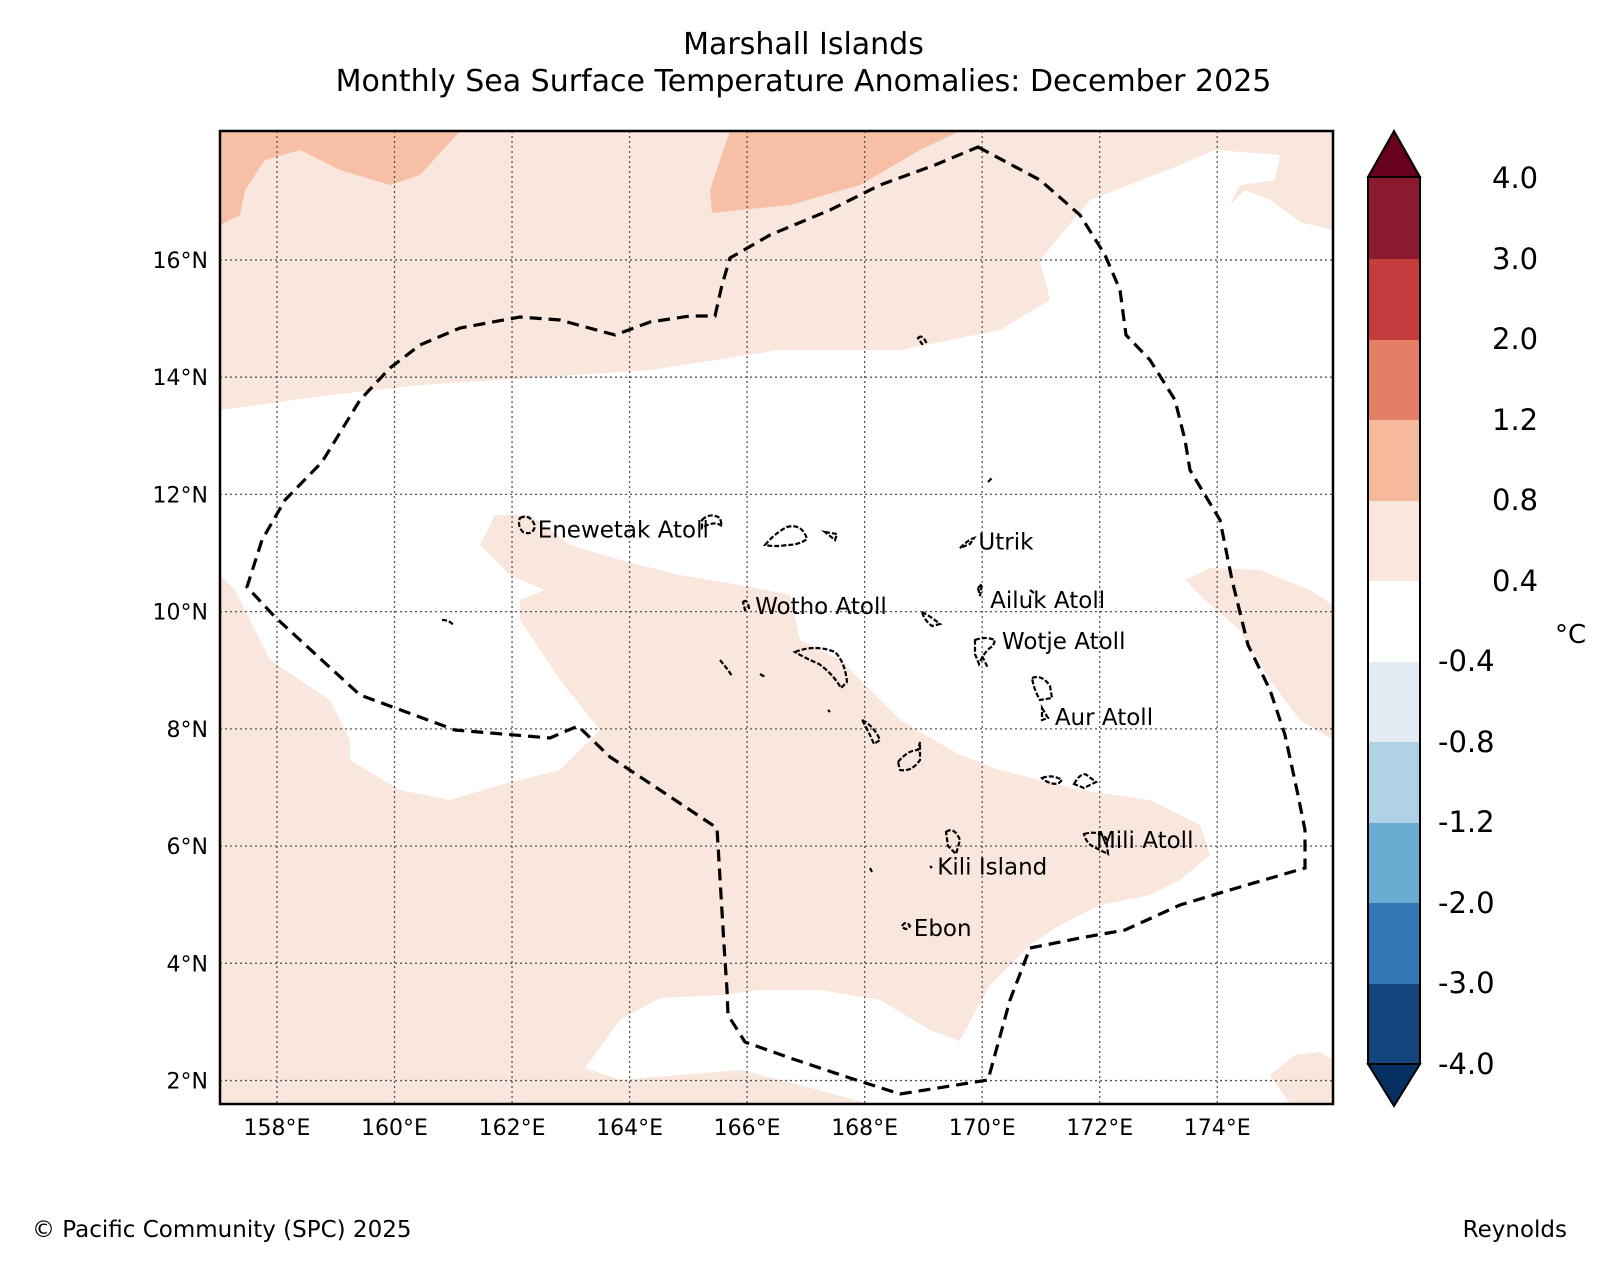 This screenshot has width=1607, height=1264. What do you see at coordinates (623, 531) in the screenshot?
I see `place-label: Enewetak Atoll` at bounding box center [623, 531].